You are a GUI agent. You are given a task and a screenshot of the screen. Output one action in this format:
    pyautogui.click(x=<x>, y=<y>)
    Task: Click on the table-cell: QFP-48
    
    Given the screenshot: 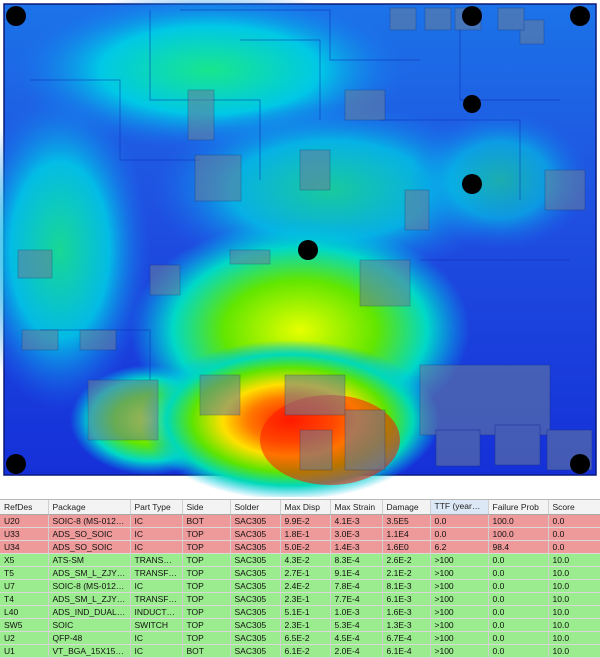 What is the action you would take?
    pyautogui.click(x=89, y=638)
    